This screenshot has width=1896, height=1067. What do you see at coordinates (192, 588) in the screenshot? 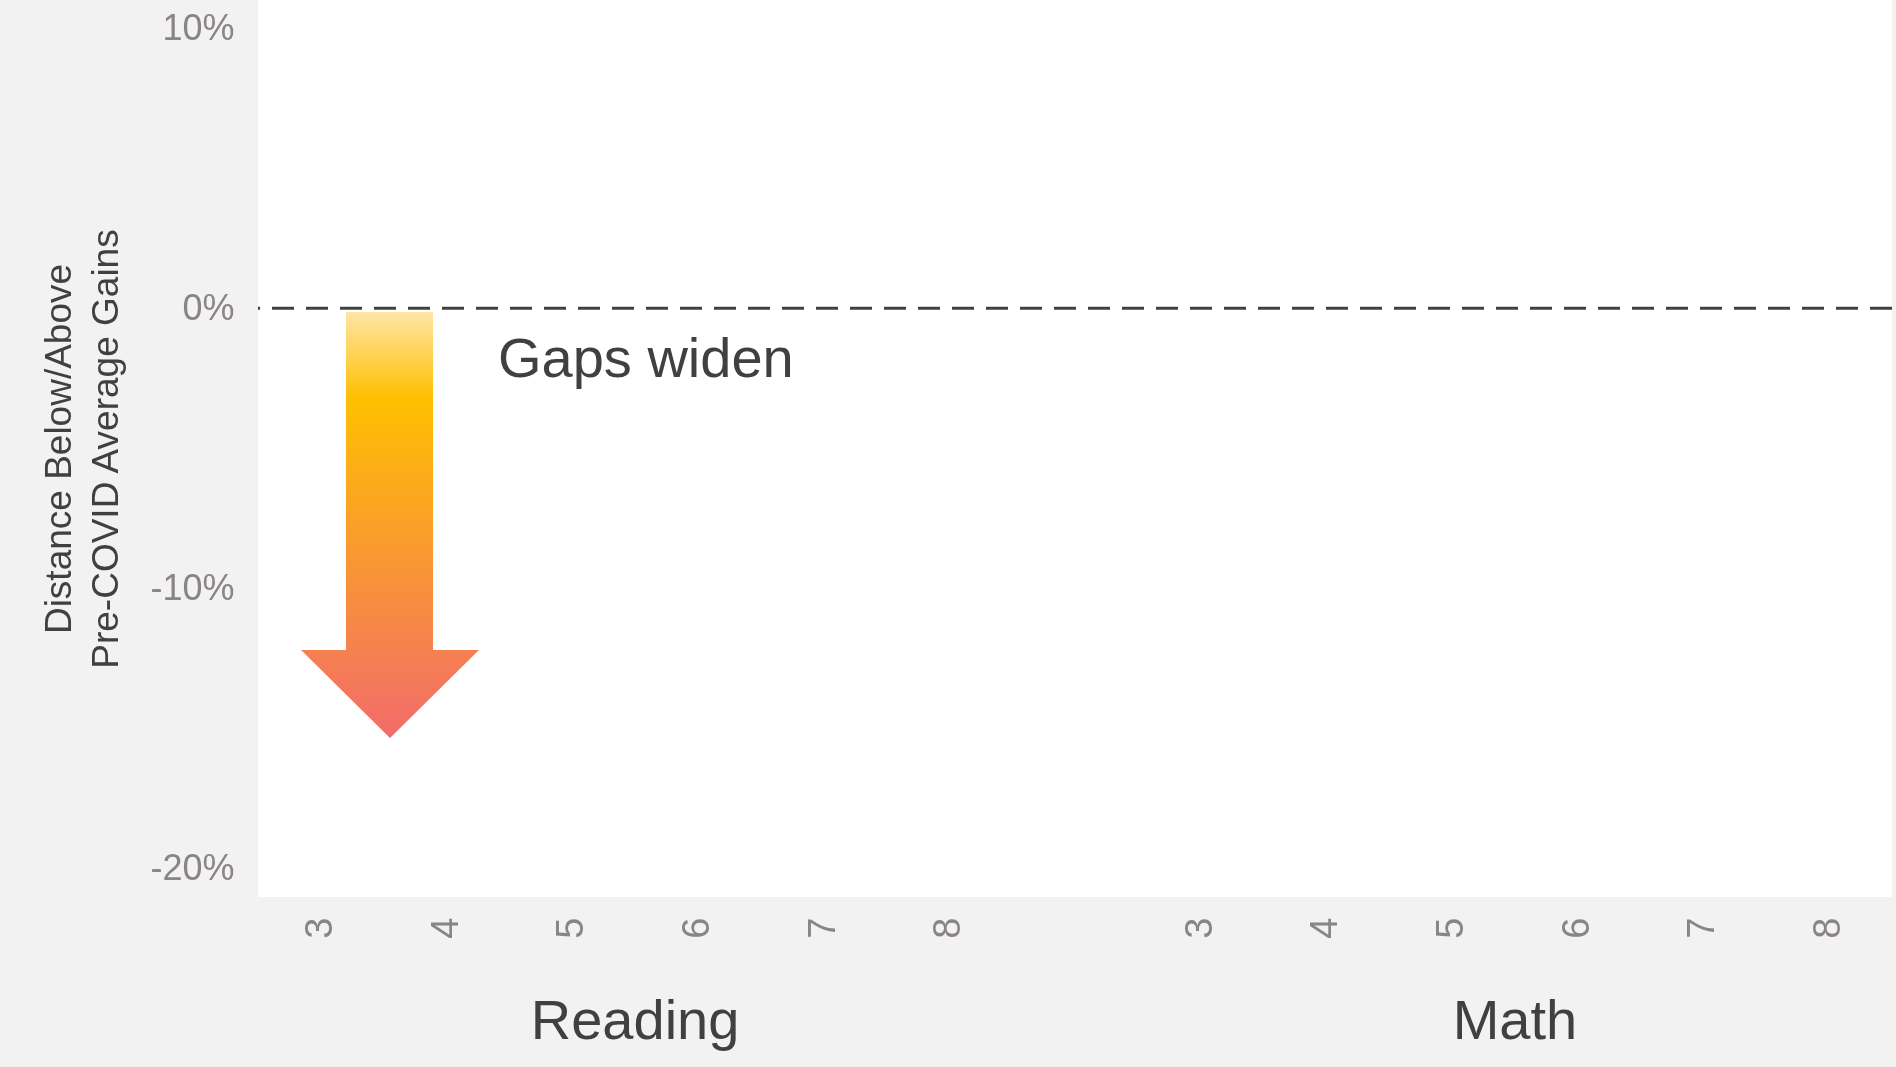
I see `y-tick-label: -10%` at bounding box center [192, 588].